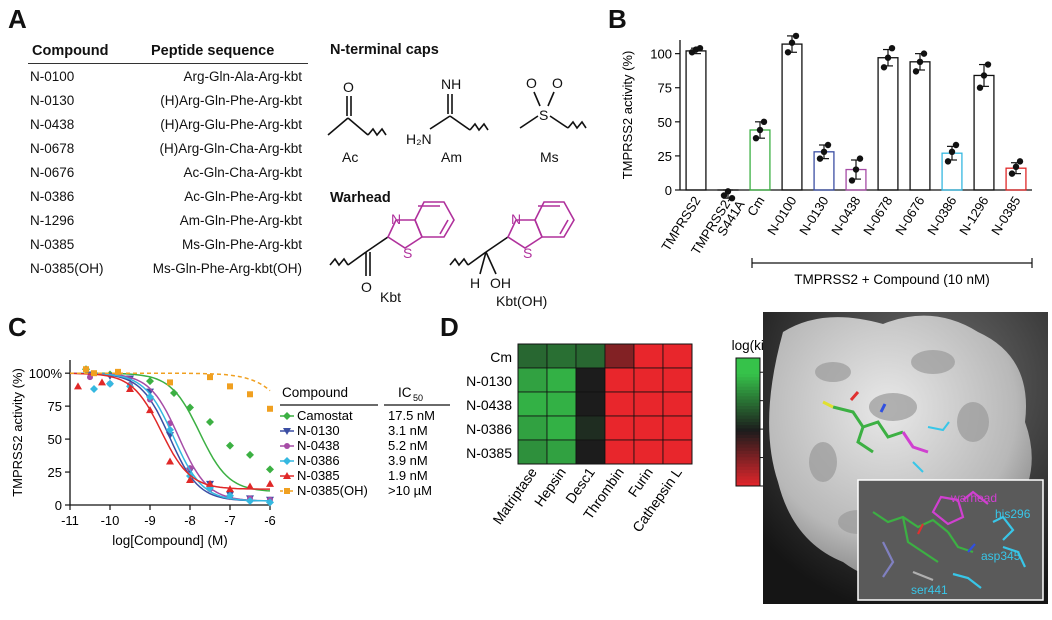 The width and height of the screenshot is (1052, 620). Describe the element at coordinates (348, 87) in the screenshot. I see `ac-oxygen: O` at that location.